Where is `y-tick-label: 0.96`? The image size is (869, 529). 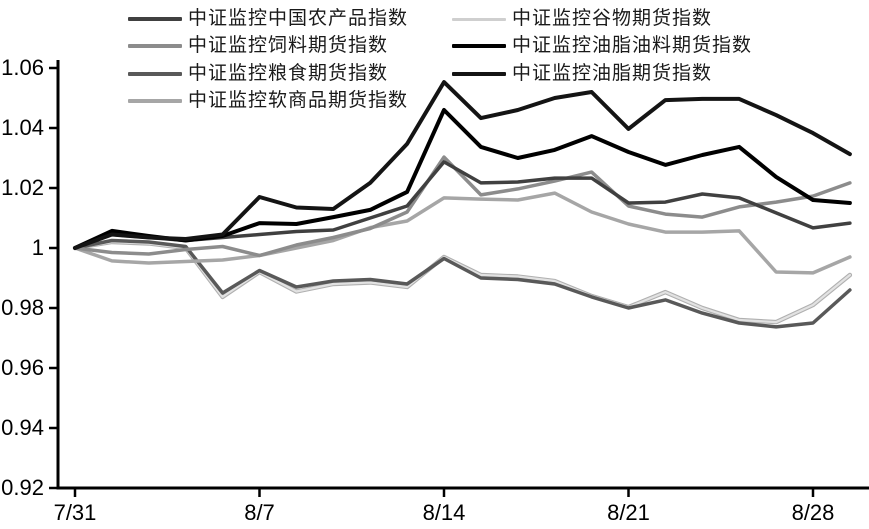
y-tick-label: 0.96 is located at coordinates (22, 367).